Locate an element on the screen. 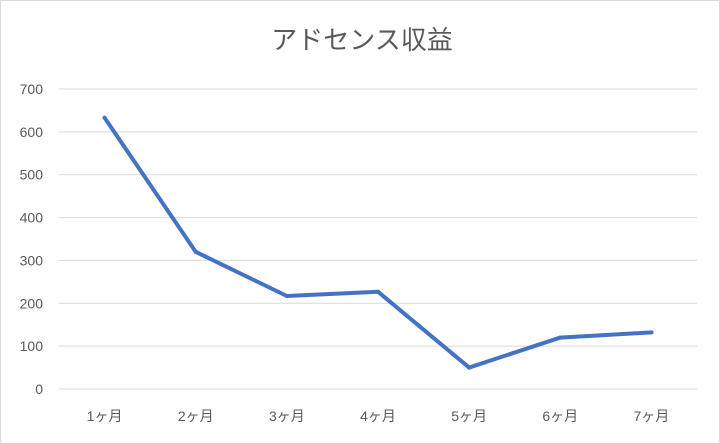 This screenshot has width=720, height=444. x-tick-label: 6ヶ月 is located at coordinates (560, 416).